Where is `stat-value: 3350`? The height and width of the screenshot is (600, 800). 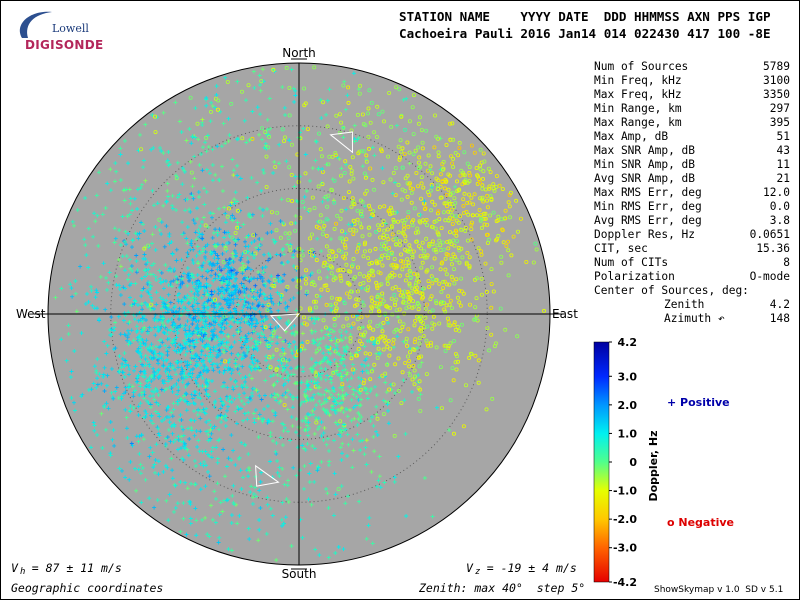
stat-value: 3350 is located at coordinates (776, 94).